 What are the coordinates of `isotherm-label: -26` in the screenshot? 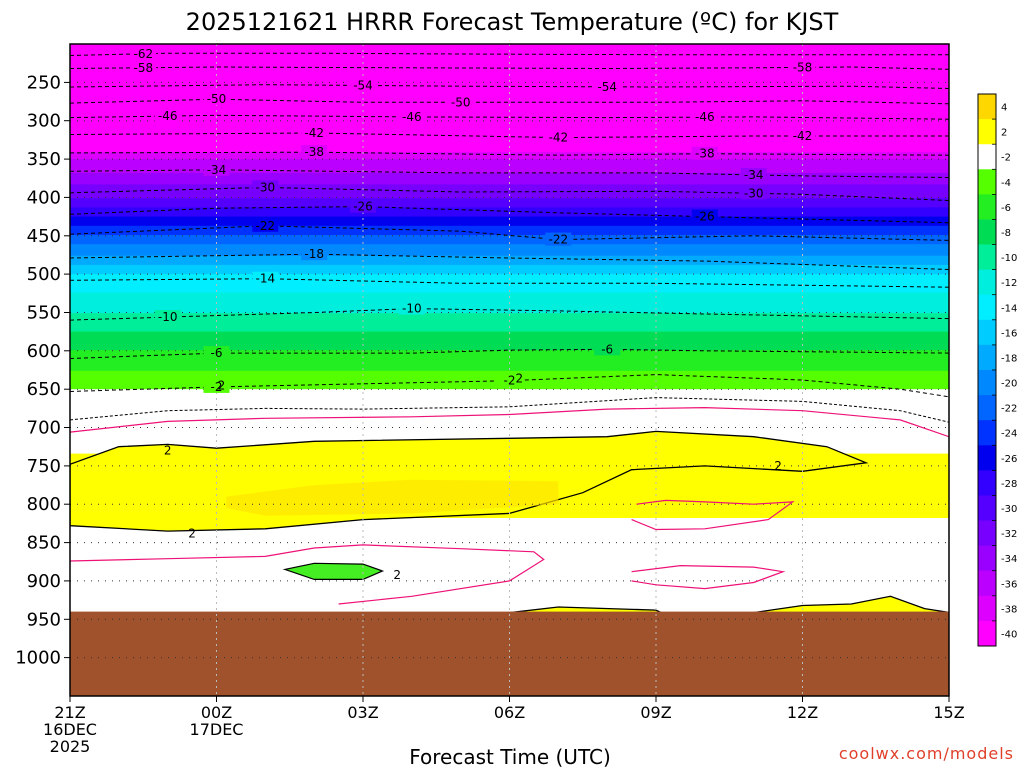 It's located at (363, 207).